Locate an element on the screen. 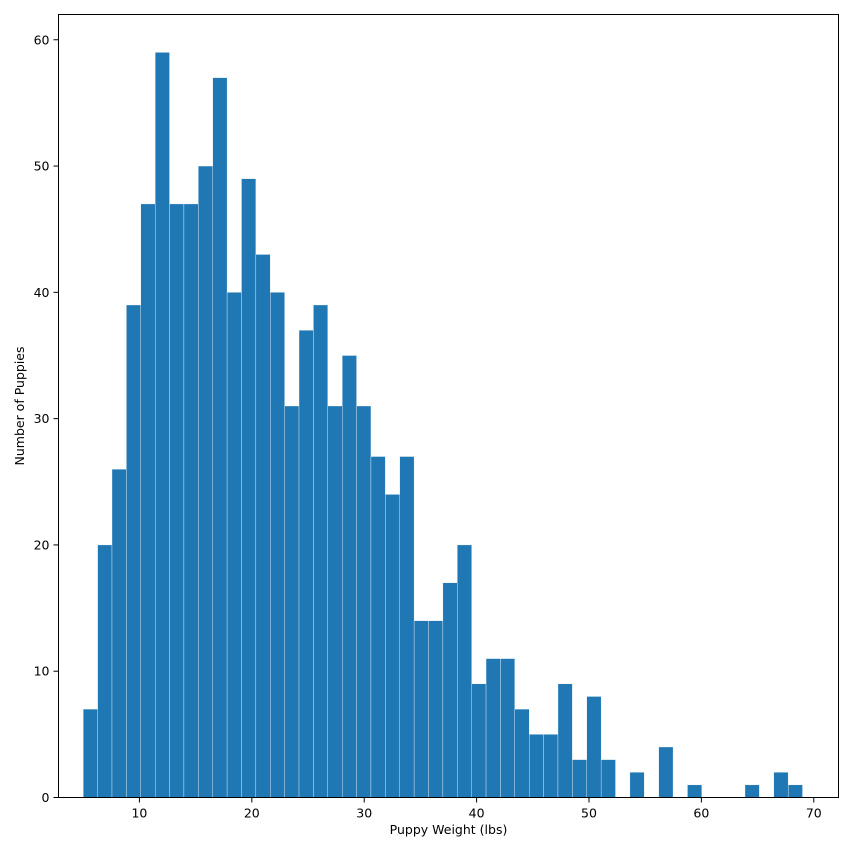 This screenshot has width=853, height=857. y-tick-label: 0 is located at coordinates (46, 797).